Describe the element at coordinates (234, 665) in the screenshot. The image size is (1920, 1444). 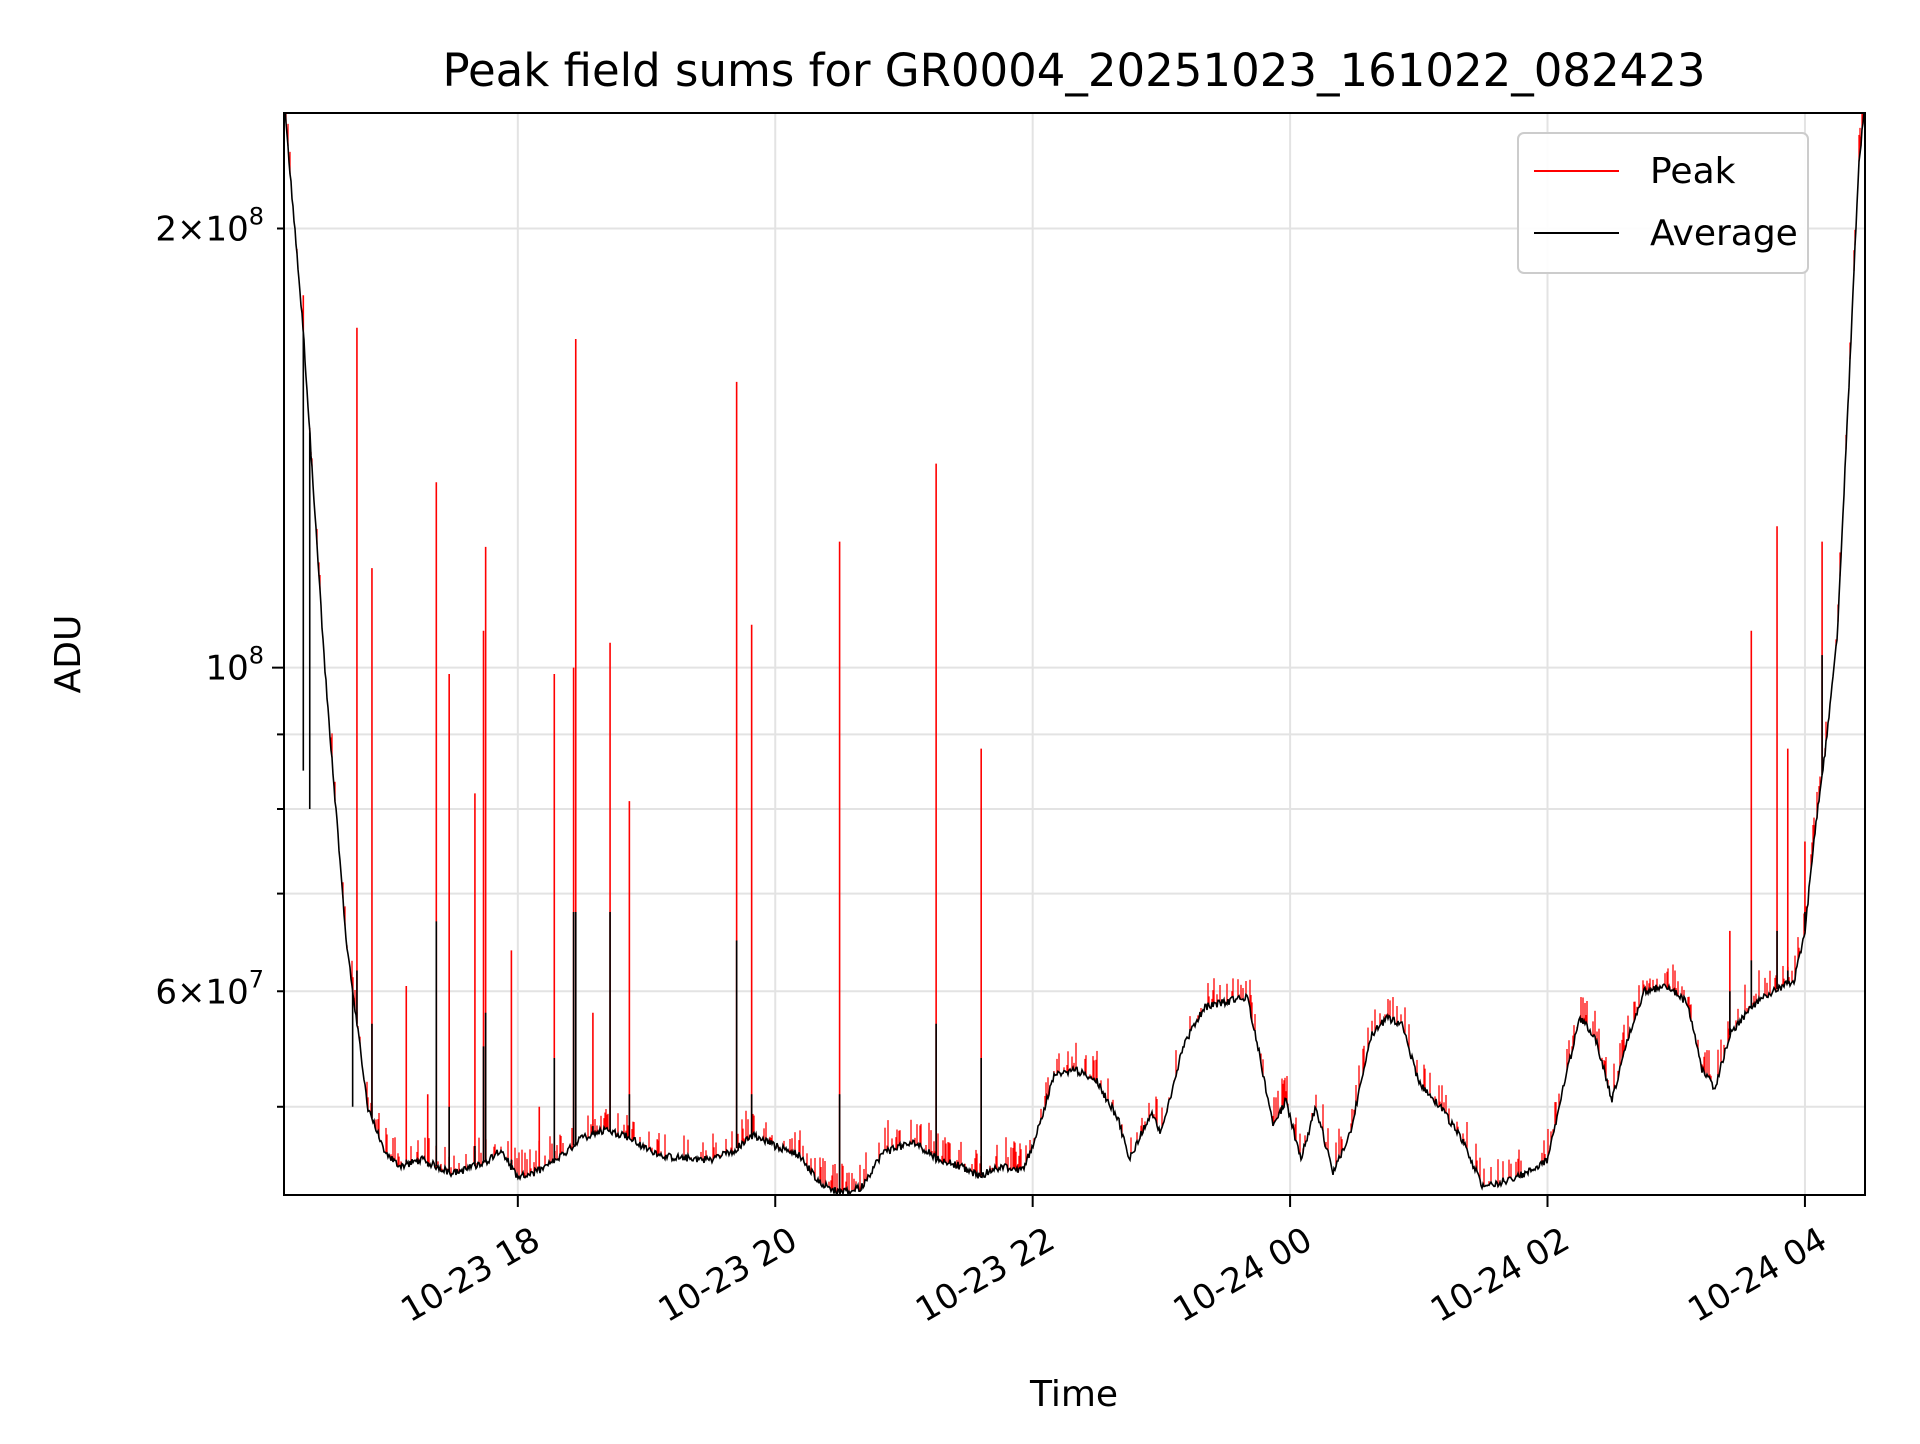
I see `y-tick-label: 108` at that location.